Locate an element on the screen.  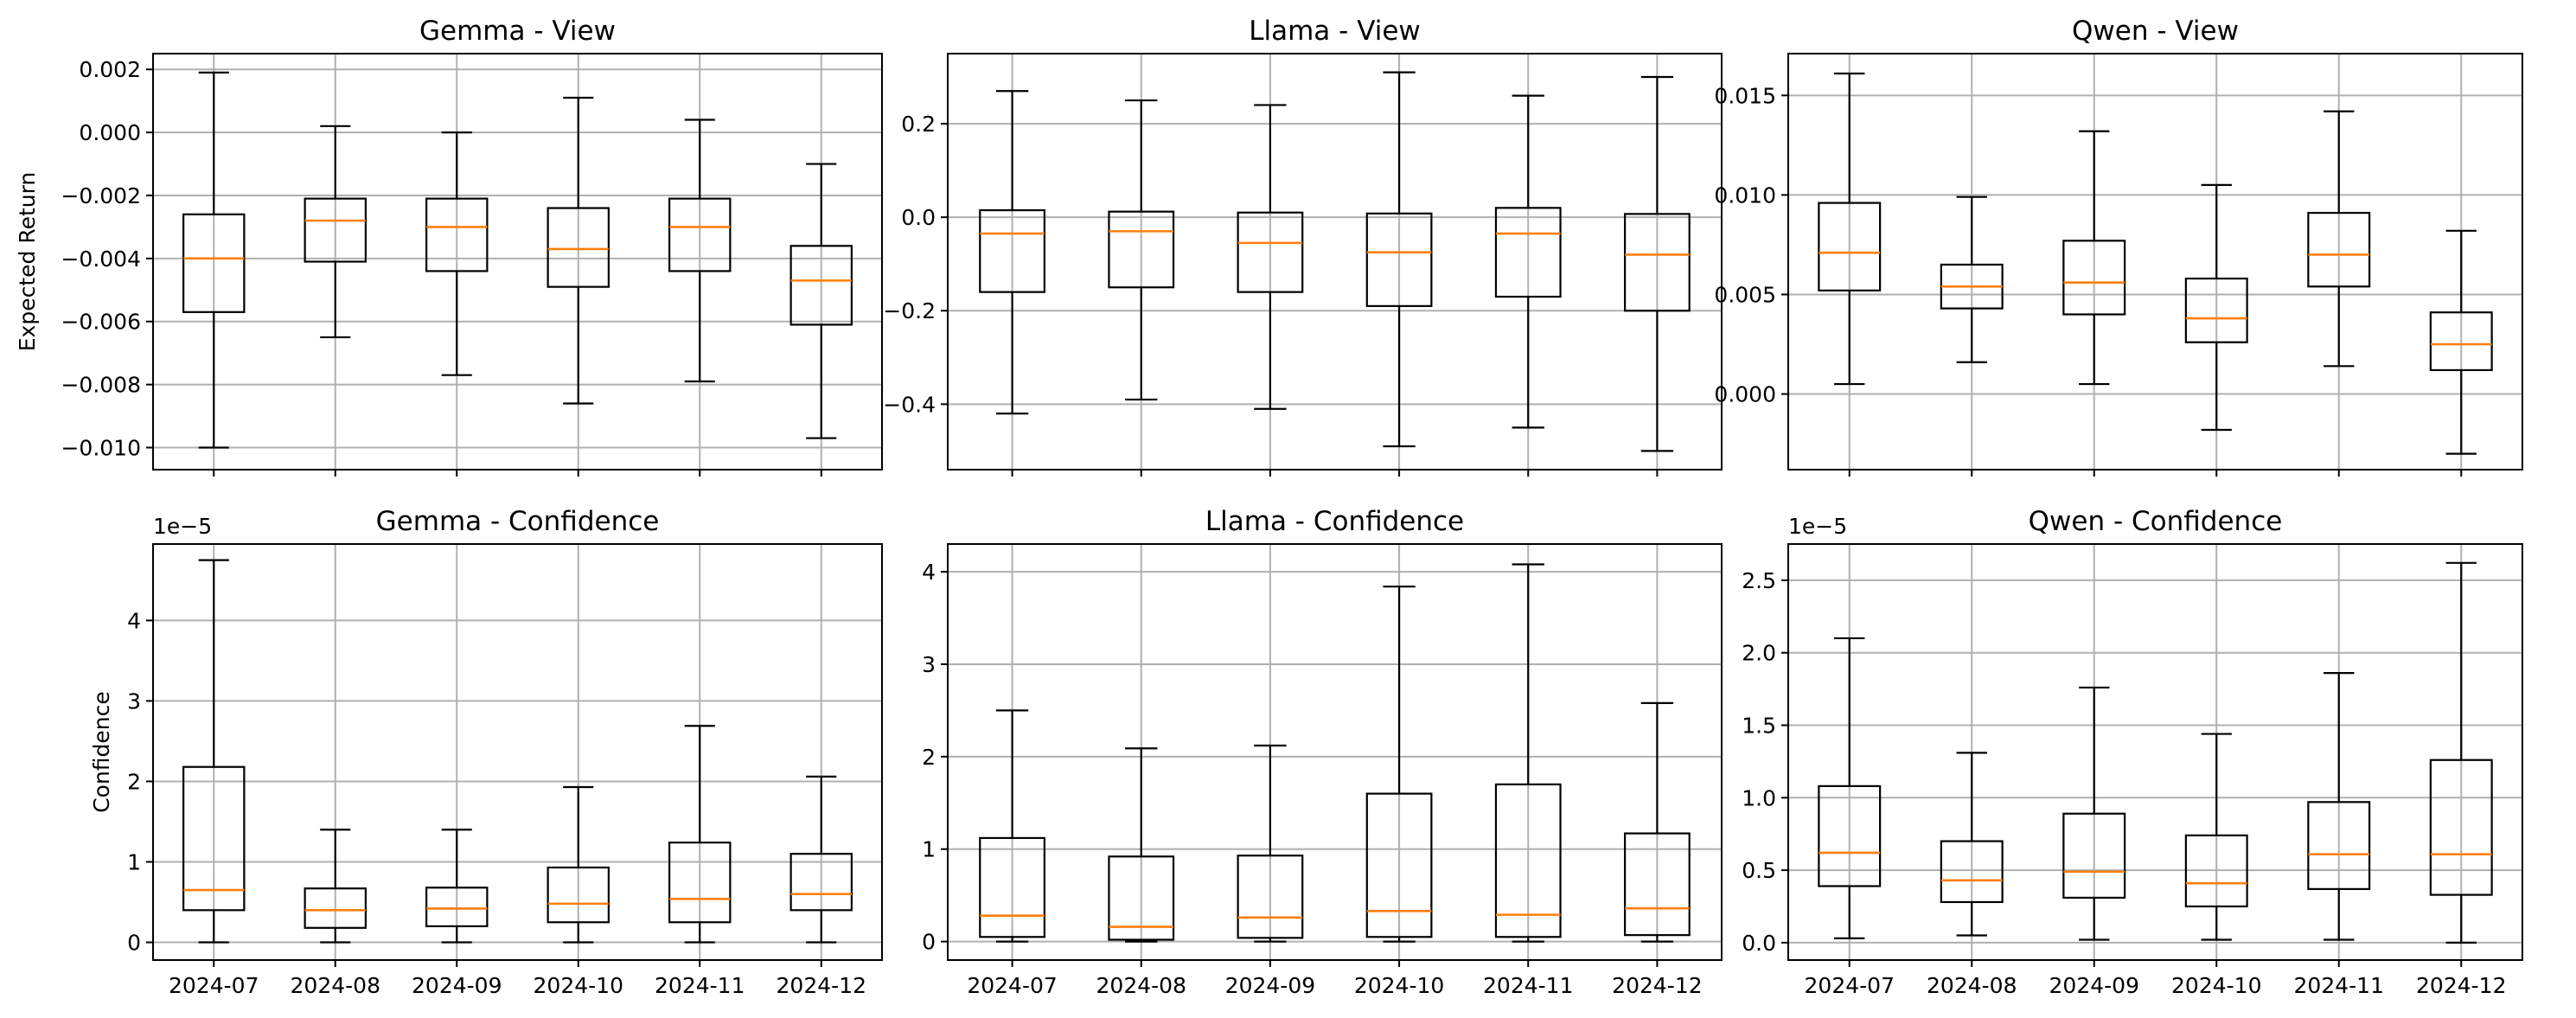
y-tick-label: 0.005 is located at coordinates (1745, 294).